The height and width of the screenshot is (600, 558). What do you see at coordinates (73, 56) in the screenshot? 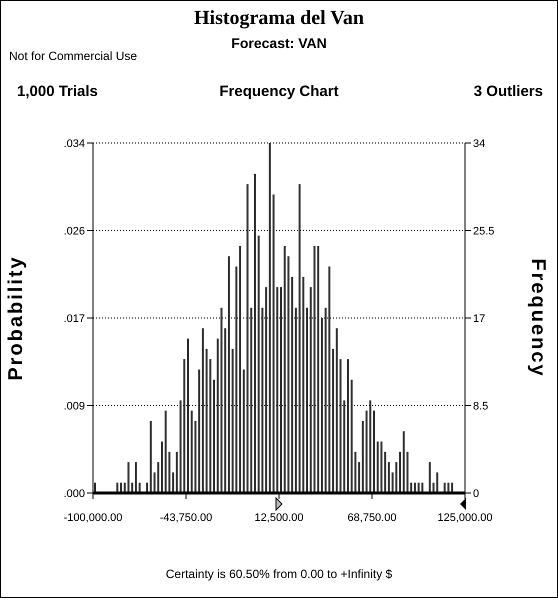
I see `text: Not for Commercial Use` at bounding box center [73, 56].